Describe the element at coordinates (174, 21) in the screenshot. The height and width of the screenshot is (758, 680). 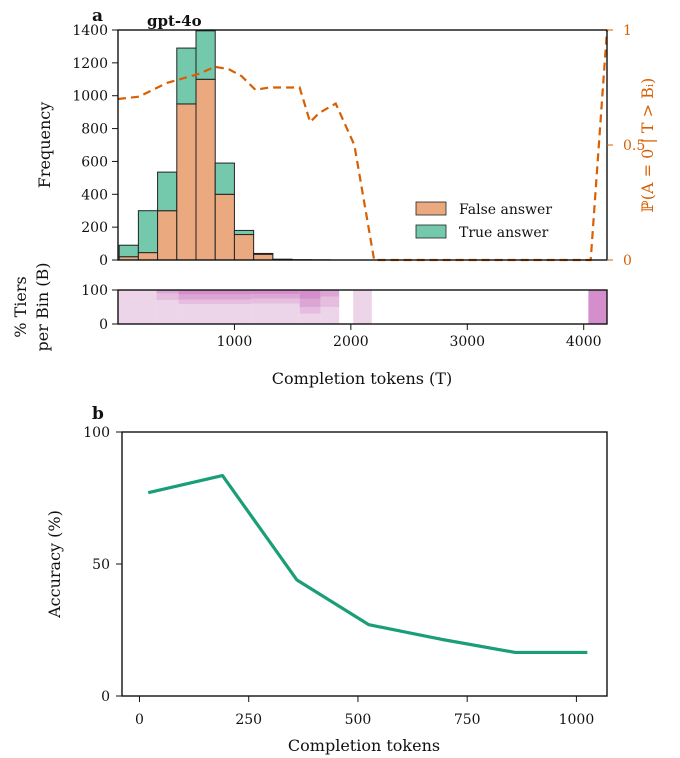
I see `chart-title: gpt-4o` at that location.